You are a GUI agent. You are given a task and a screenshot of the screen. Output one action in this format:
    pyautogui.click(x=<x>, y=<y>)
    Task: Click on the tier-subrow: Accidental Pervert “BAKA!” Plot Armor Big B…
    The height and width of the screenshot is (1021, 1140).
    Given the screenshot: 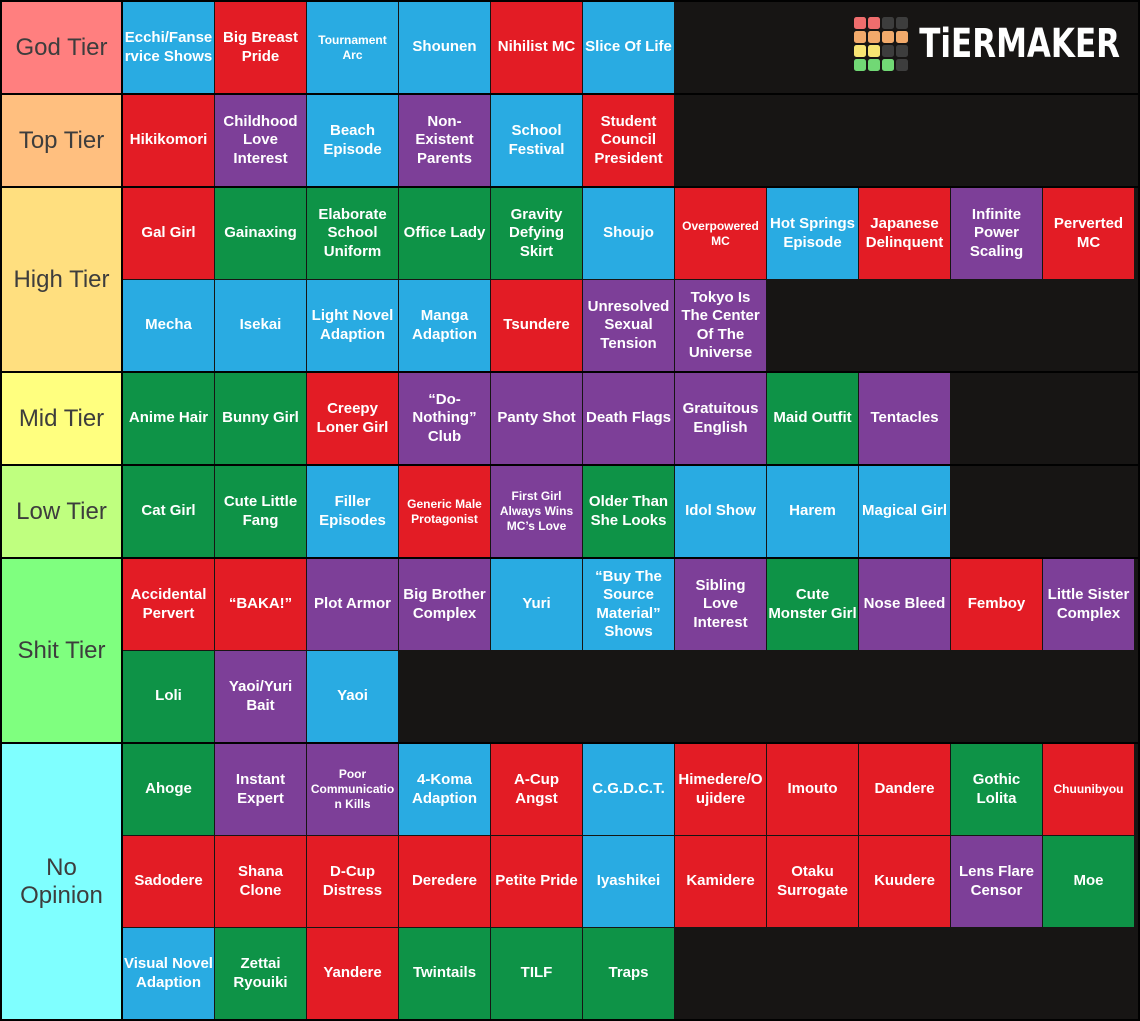 What is the action you would take?
    pyautogui.click(x=630, y=604)
    